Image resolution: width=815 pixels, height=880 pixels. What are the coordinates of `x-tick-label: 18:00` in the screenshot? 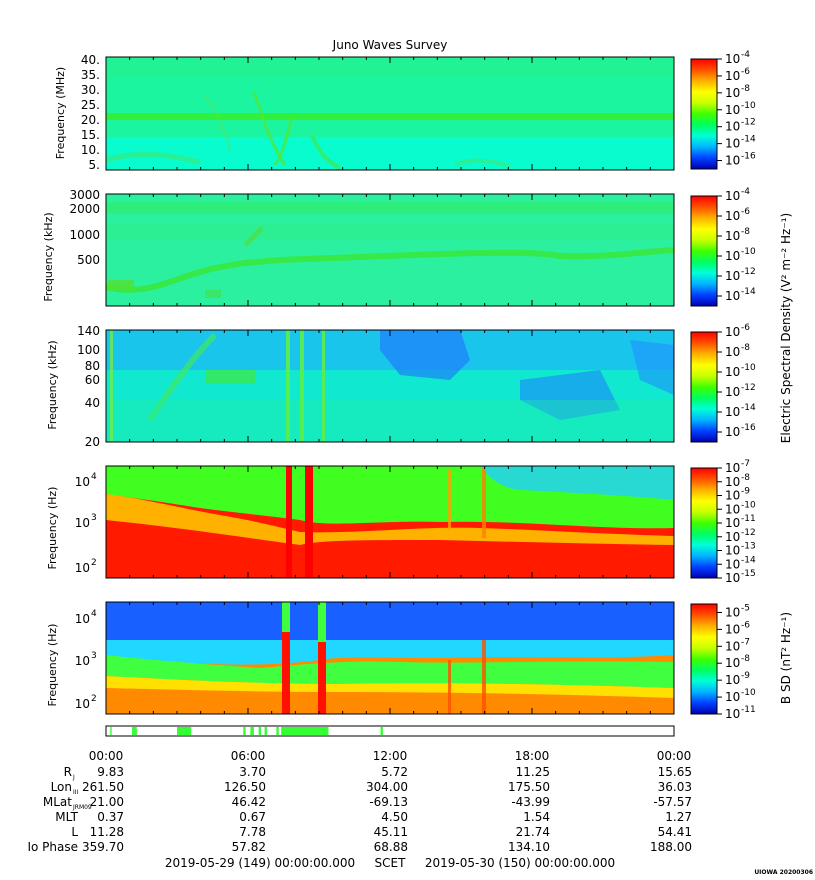 It's located at (532, 756).